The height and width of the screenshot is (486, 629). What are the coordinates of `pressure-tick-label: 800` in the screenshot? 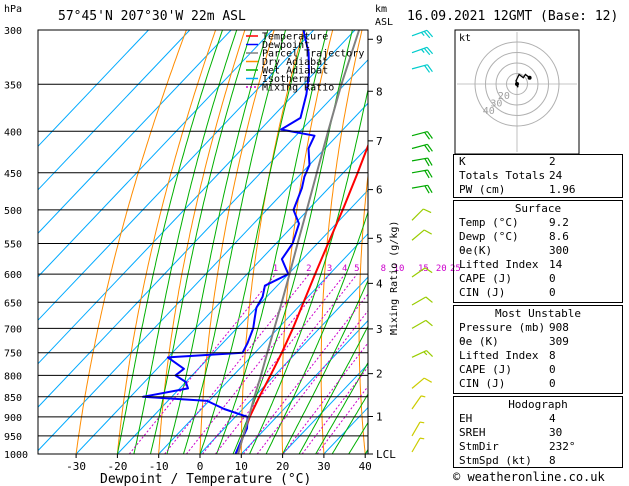 It's located at (13, 376).